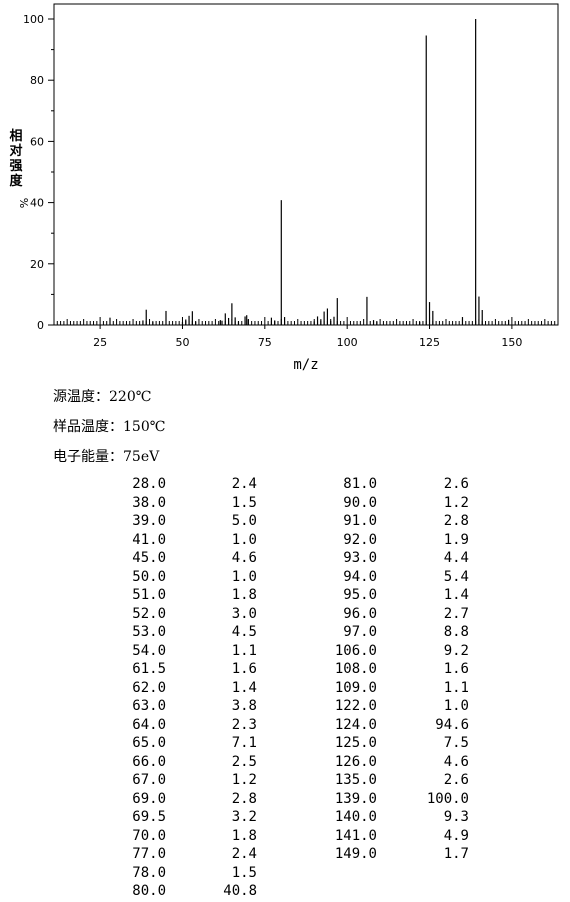  What do you see at coordinates (285, 633) in the screenshot?
I see `table-row: 53.0 4.5 97.0 8.8` at bounding box center [285, 633].